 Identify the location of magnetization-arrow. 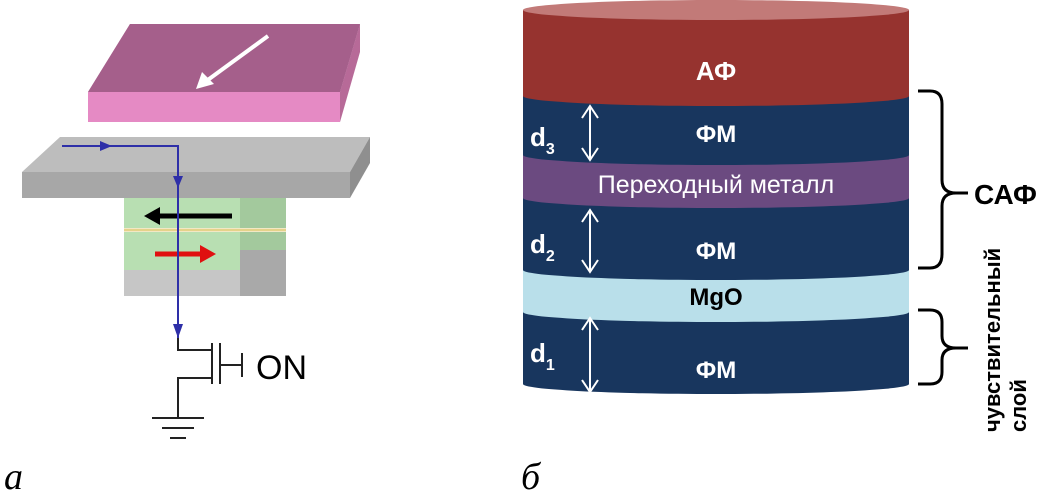
(236, 59).